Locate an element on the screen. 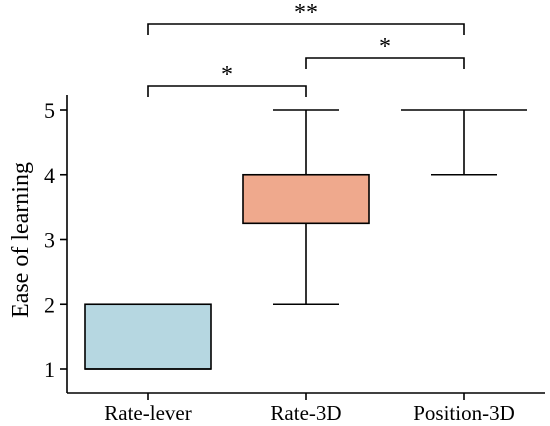 Image resolution: width=550 pixels, height=426 pixels. box-rate-lever is located at coordinates (148, 336).